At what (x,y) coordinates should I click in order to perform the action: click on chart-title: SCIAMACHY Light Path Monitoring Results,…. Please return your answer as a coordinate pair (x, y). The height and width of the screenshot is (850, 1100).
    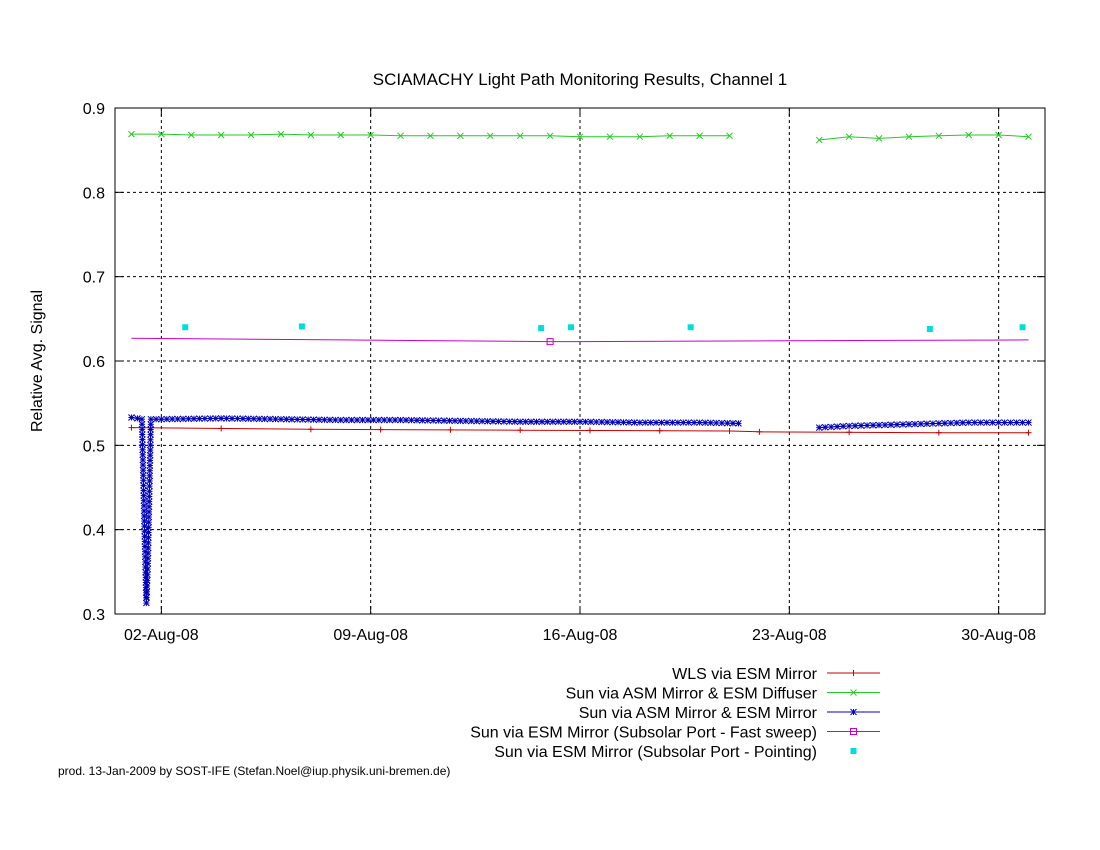
    Looking at the image, I should click on (580, 79).